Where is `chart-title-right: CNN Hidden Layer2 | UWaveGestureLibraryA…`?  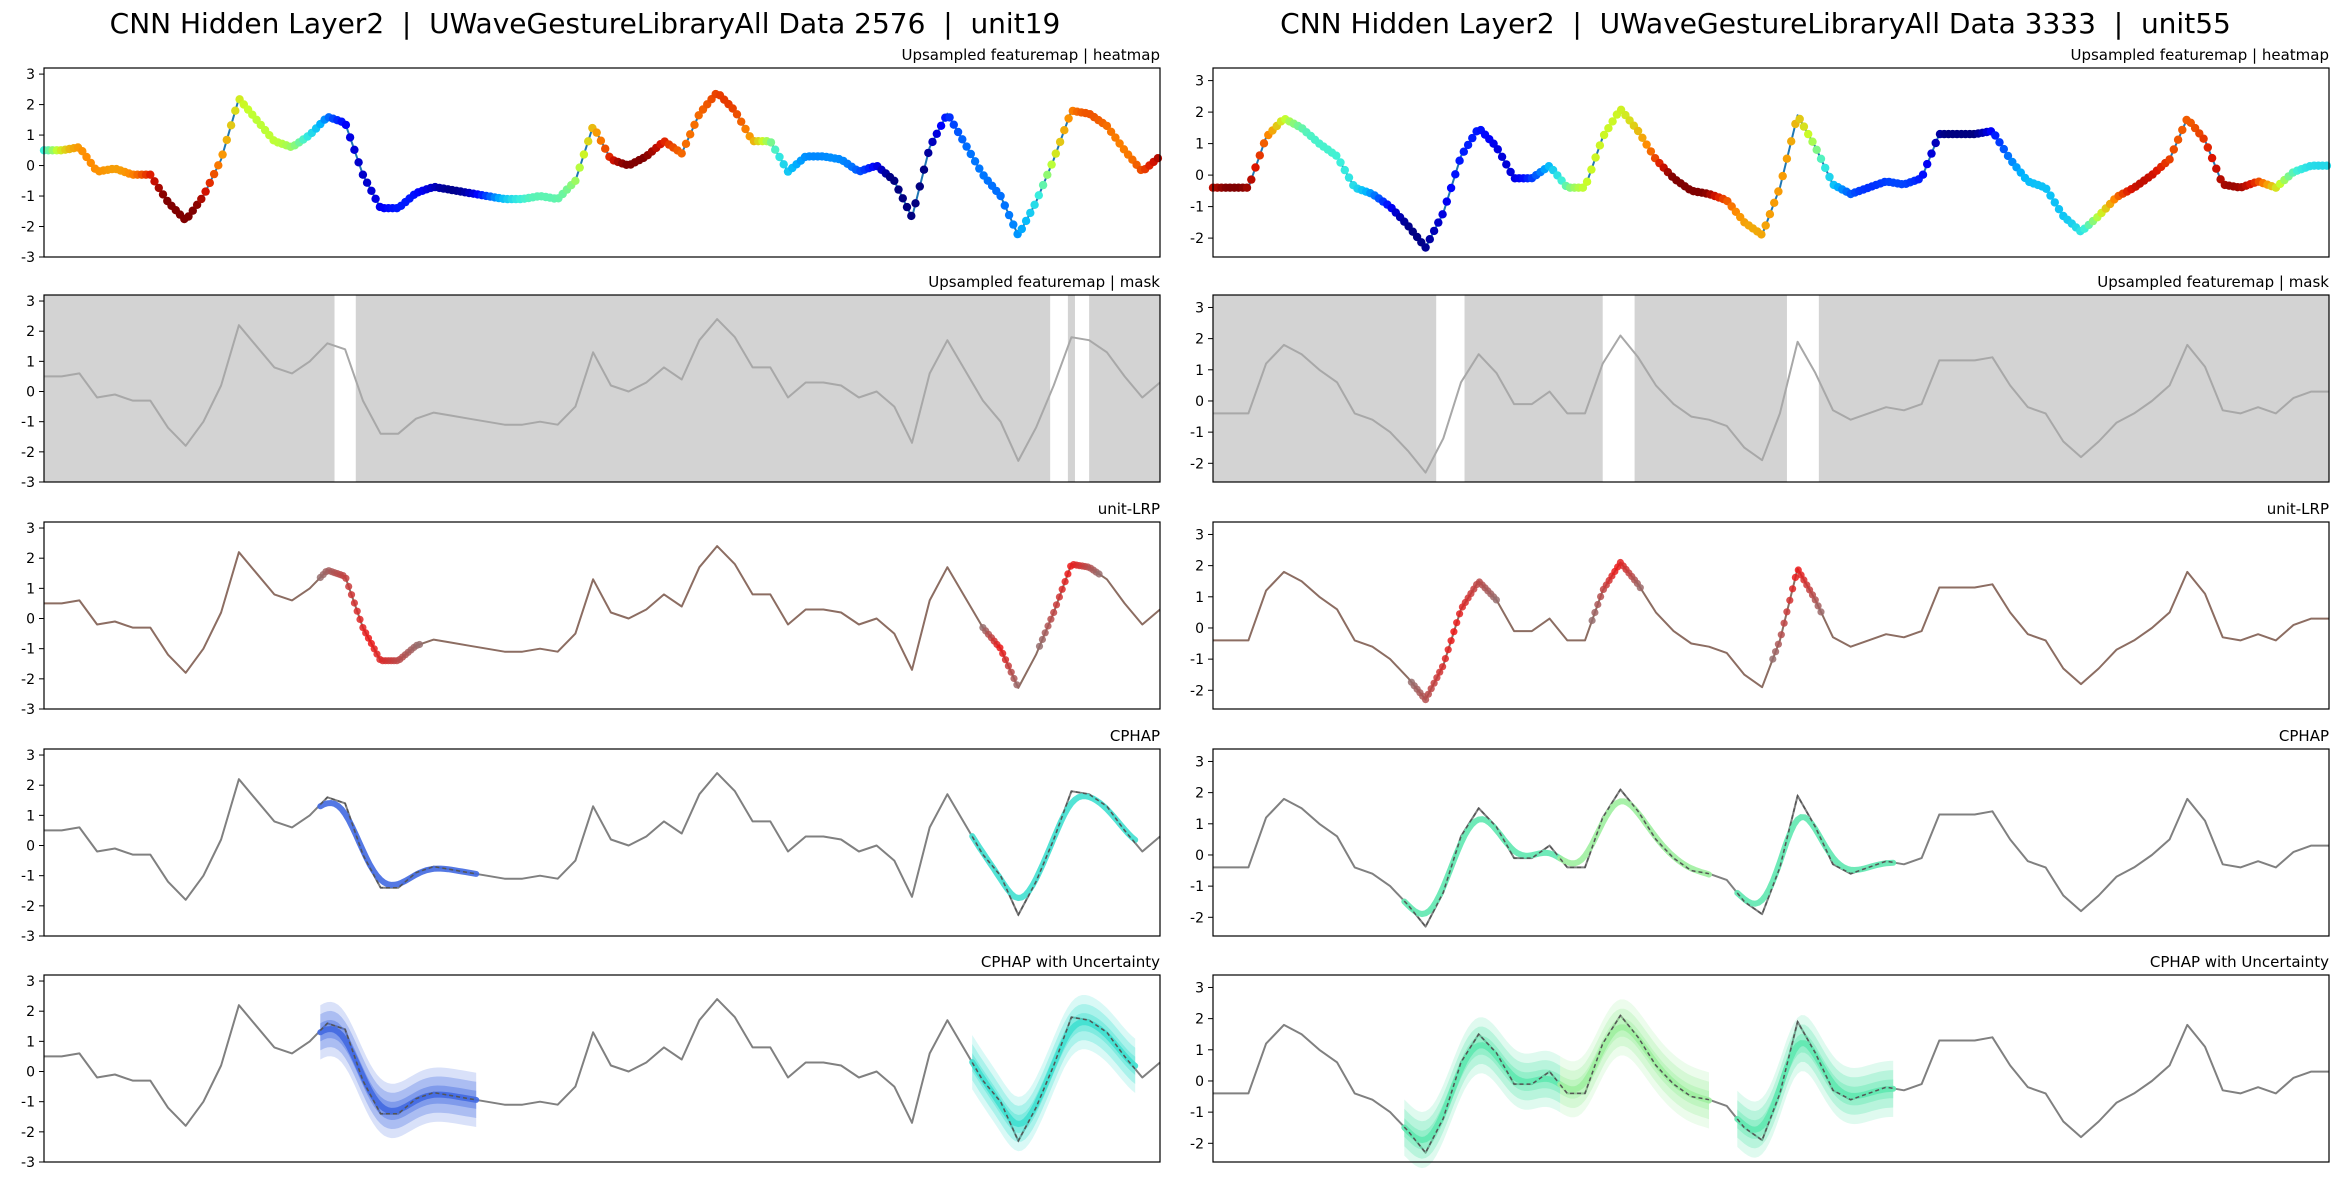 chart-title-right: CNN Hidden Layer2 | UWaveGestureLibraryA… is located at coordinates (1755, 23).